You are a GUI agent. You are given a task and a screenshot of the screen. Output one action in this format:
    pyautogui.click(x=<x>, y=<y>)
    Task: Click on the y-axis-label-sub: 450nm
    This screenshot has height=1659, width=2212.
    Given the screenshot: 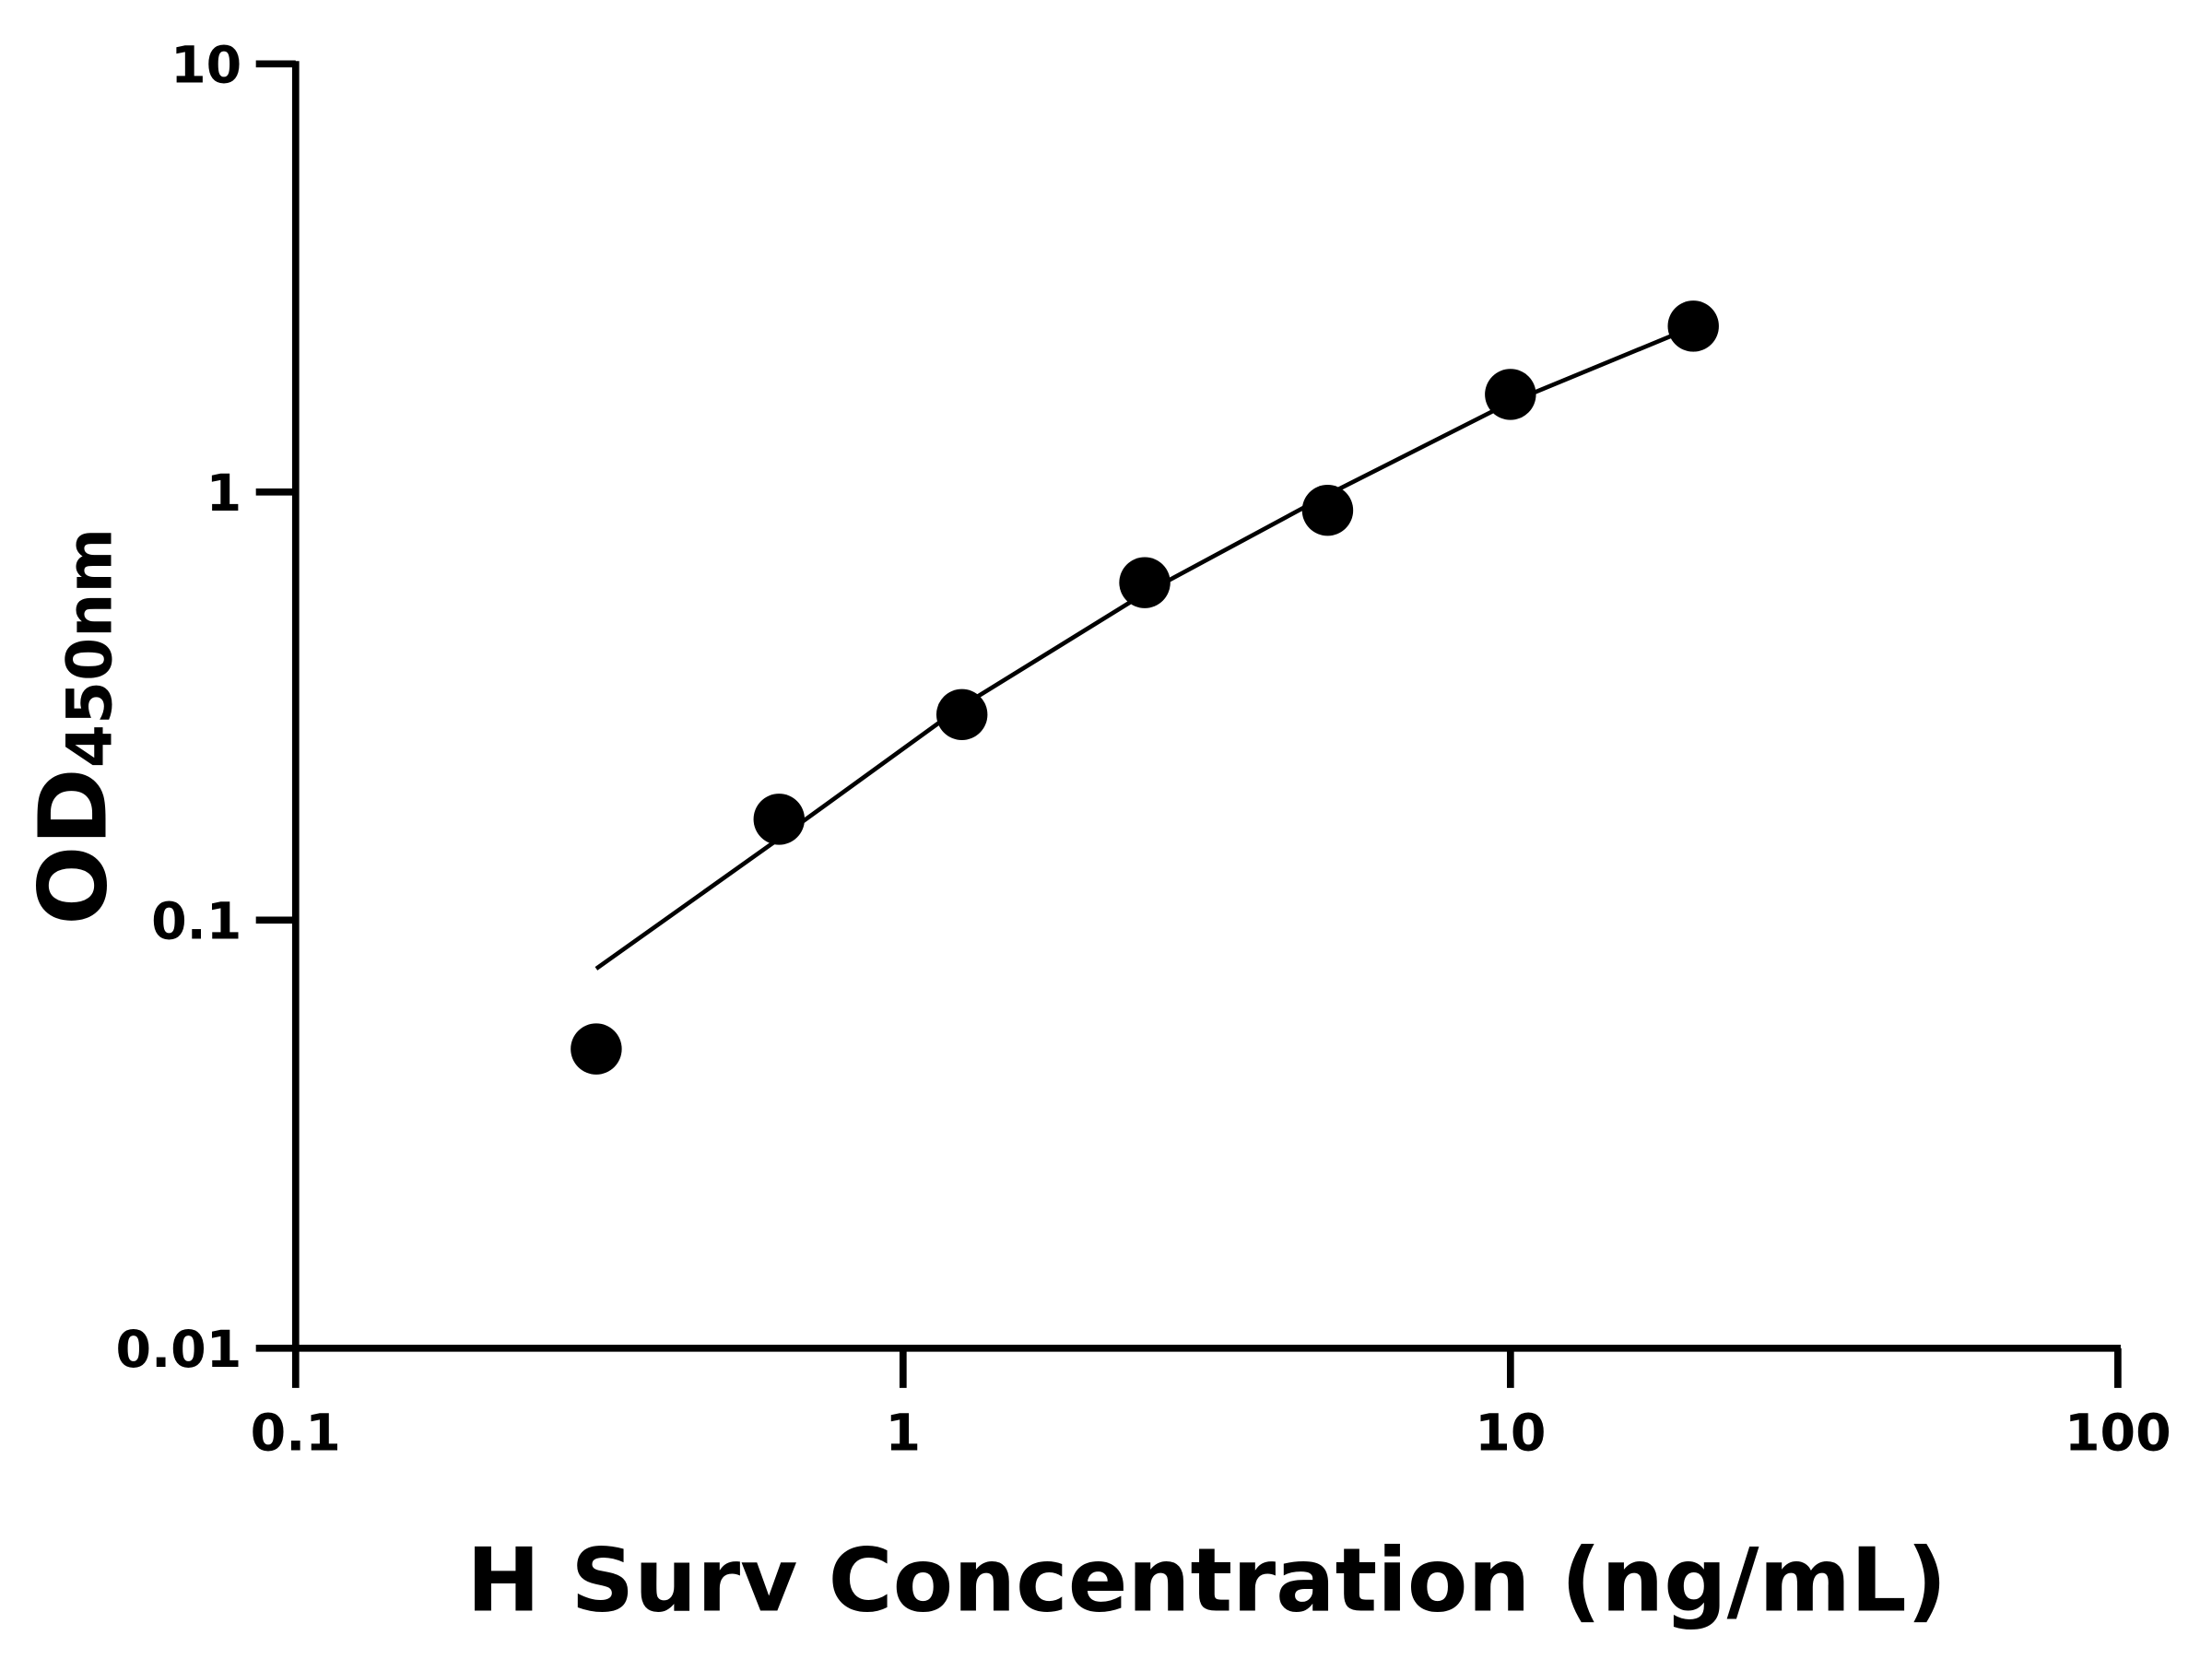 What is the action you would take?
    pyautogui.click(x=89, y=648)
    